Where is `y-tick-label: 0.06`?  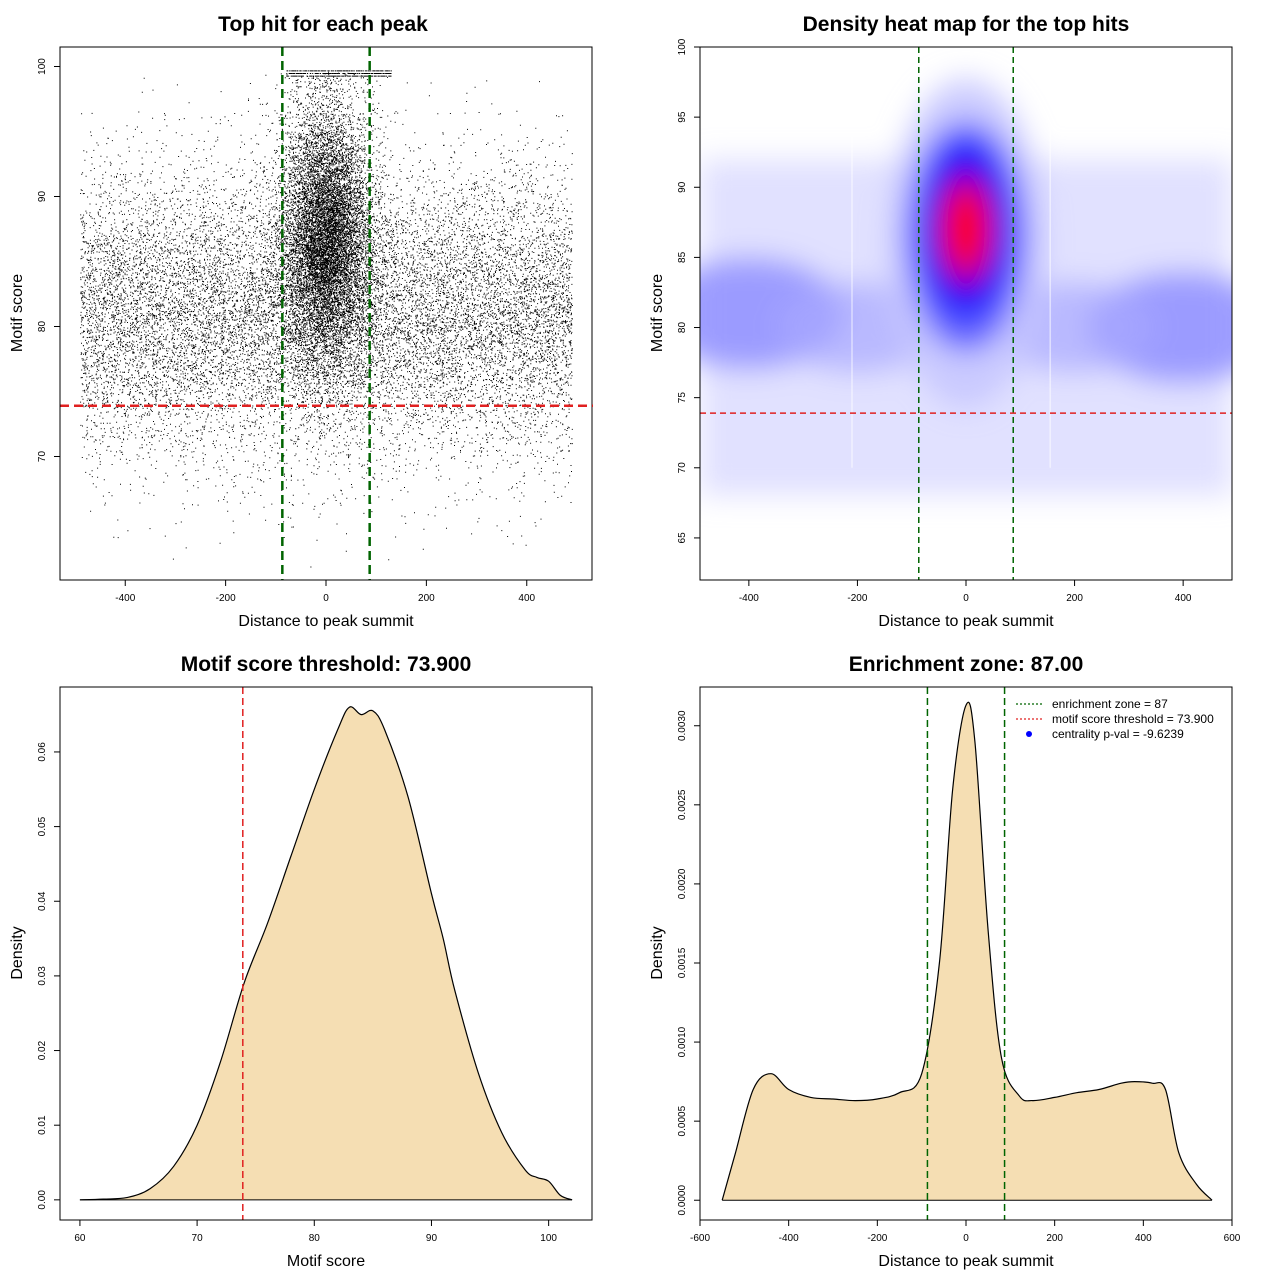
y-tick-label: 0.06 is located at coordinates (42, 752).